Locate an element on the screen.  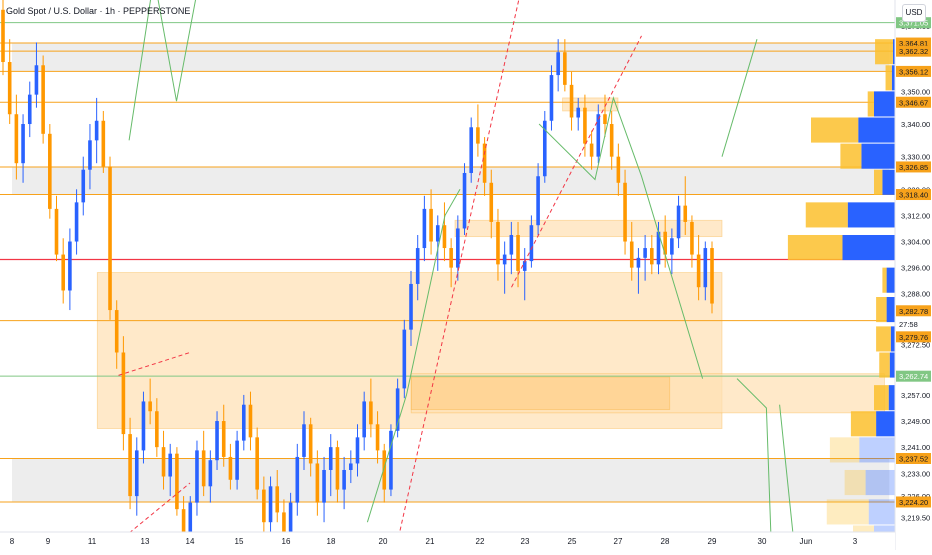
y-tick-label-5: 3,312.00 is located at coordinates (915, 215).